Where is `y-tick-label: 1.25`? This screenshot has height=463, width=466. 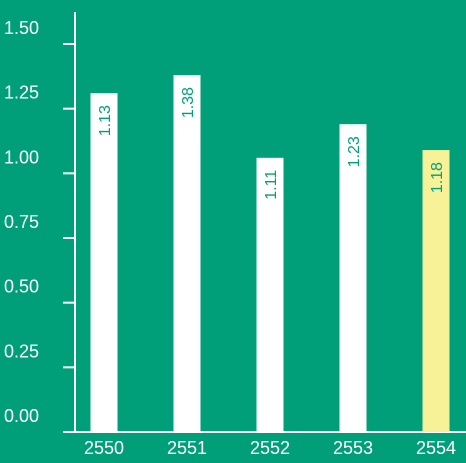
y-tick-label: 1.25 is located at coordinates (21, 93).